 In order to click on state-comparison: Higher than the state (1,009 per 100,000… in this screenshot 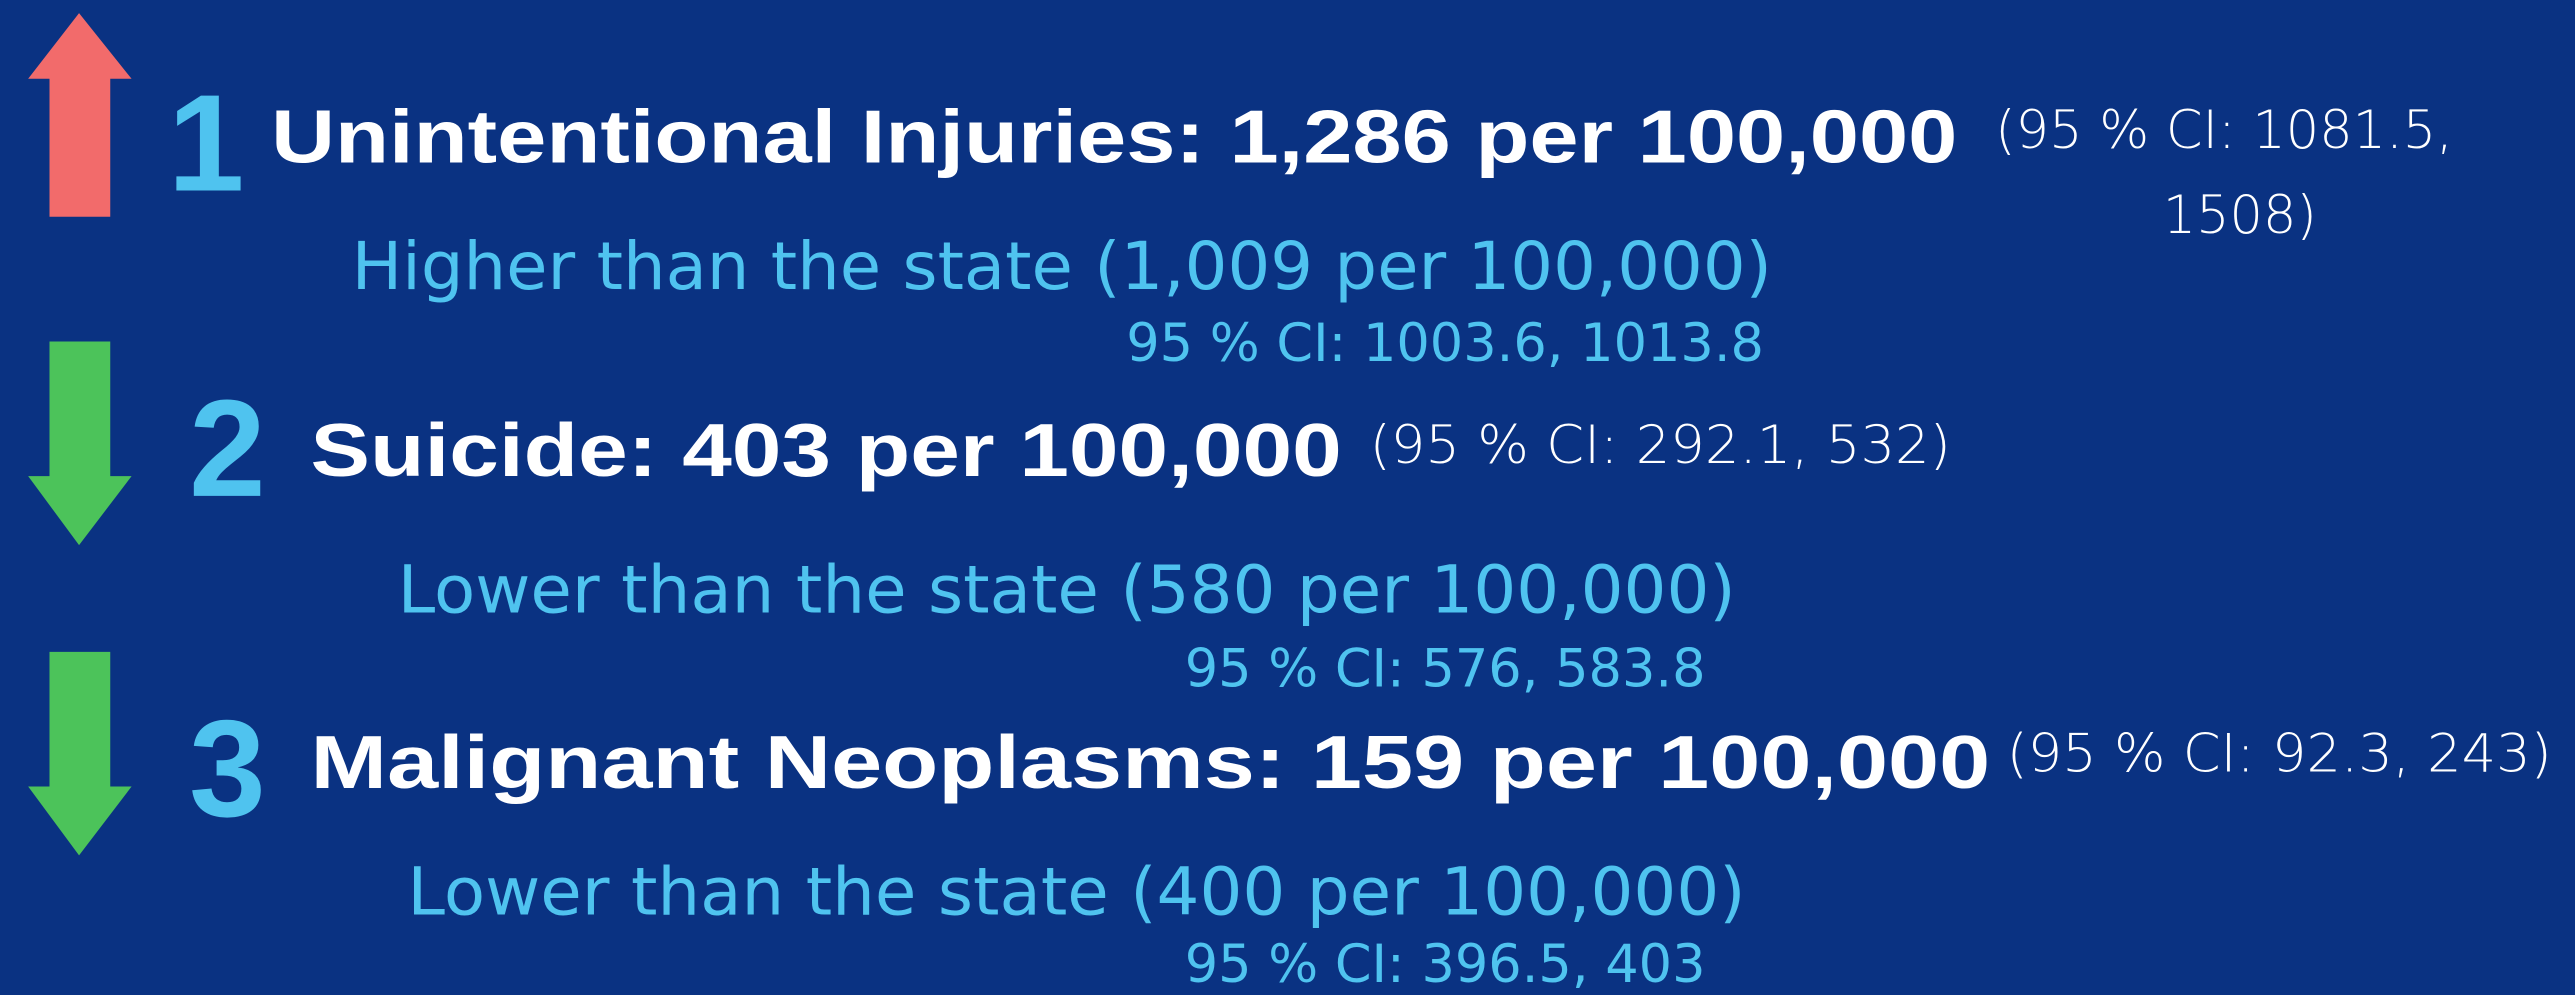, I will do `click(1062, 267)`.